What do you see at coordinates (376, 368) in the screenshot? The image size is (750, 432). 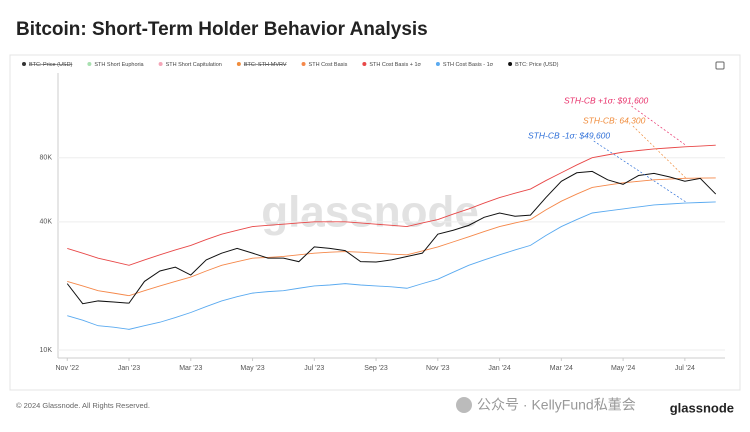 I see `x-tick-label: Sep '23` at bounding box center [376, 368].